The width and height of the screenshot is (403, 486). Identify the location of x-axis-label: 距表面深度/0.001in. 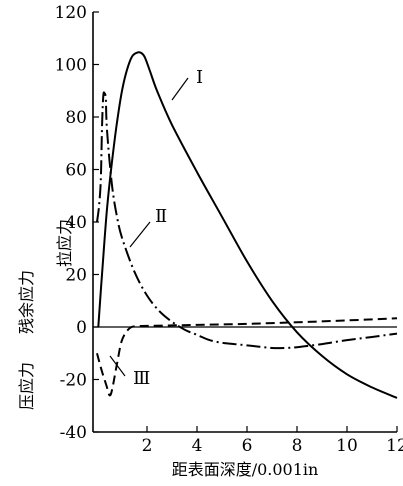
(245, 469).